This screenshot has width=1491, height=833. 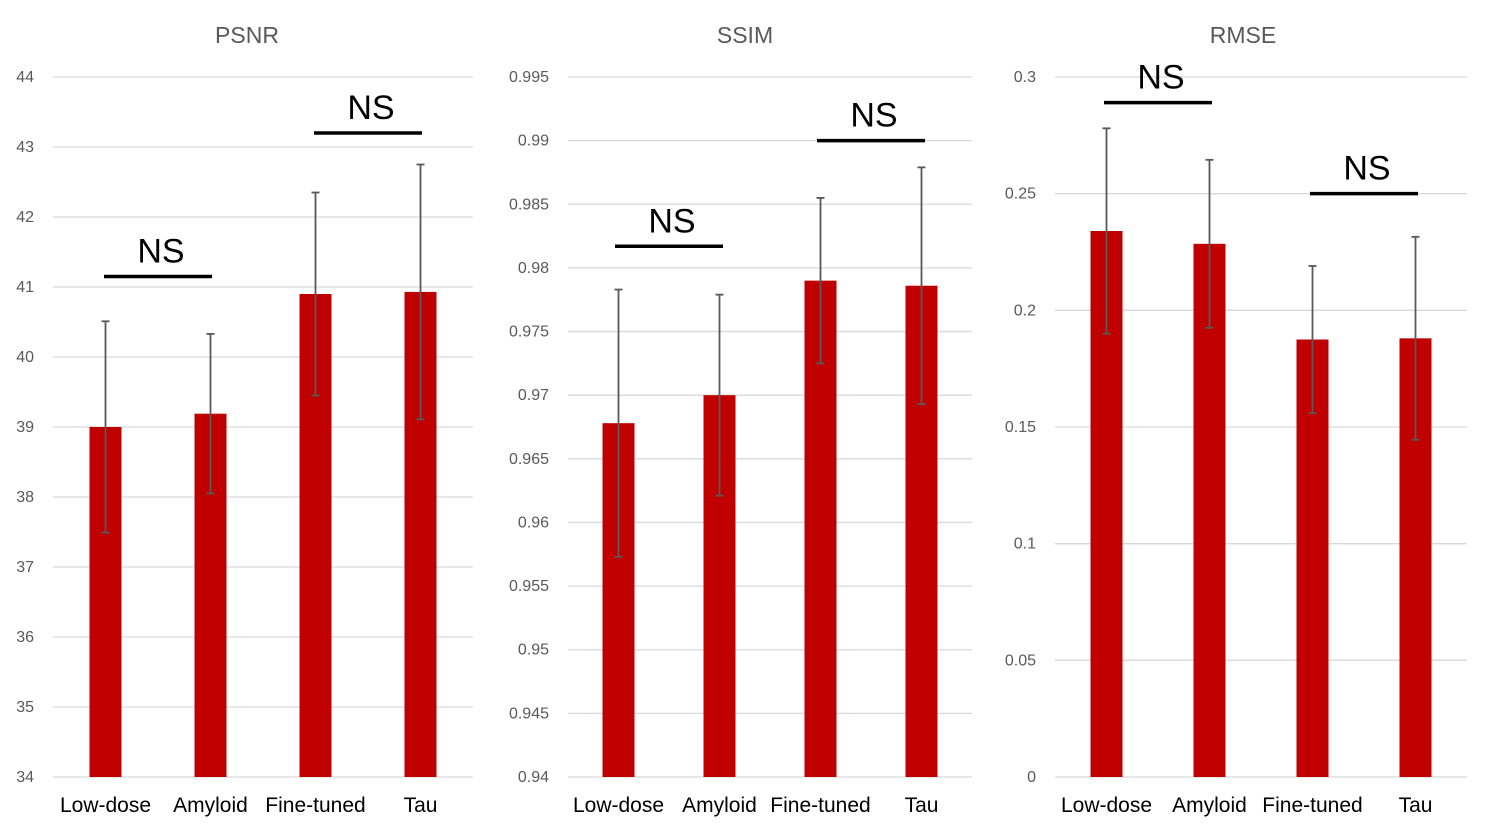 What do you see at coordinates (315, 805) in the screenshot?
I see `chart-psnr-category-label-fine-tuned: Fine-tuned` at bounding box center [315, 805].